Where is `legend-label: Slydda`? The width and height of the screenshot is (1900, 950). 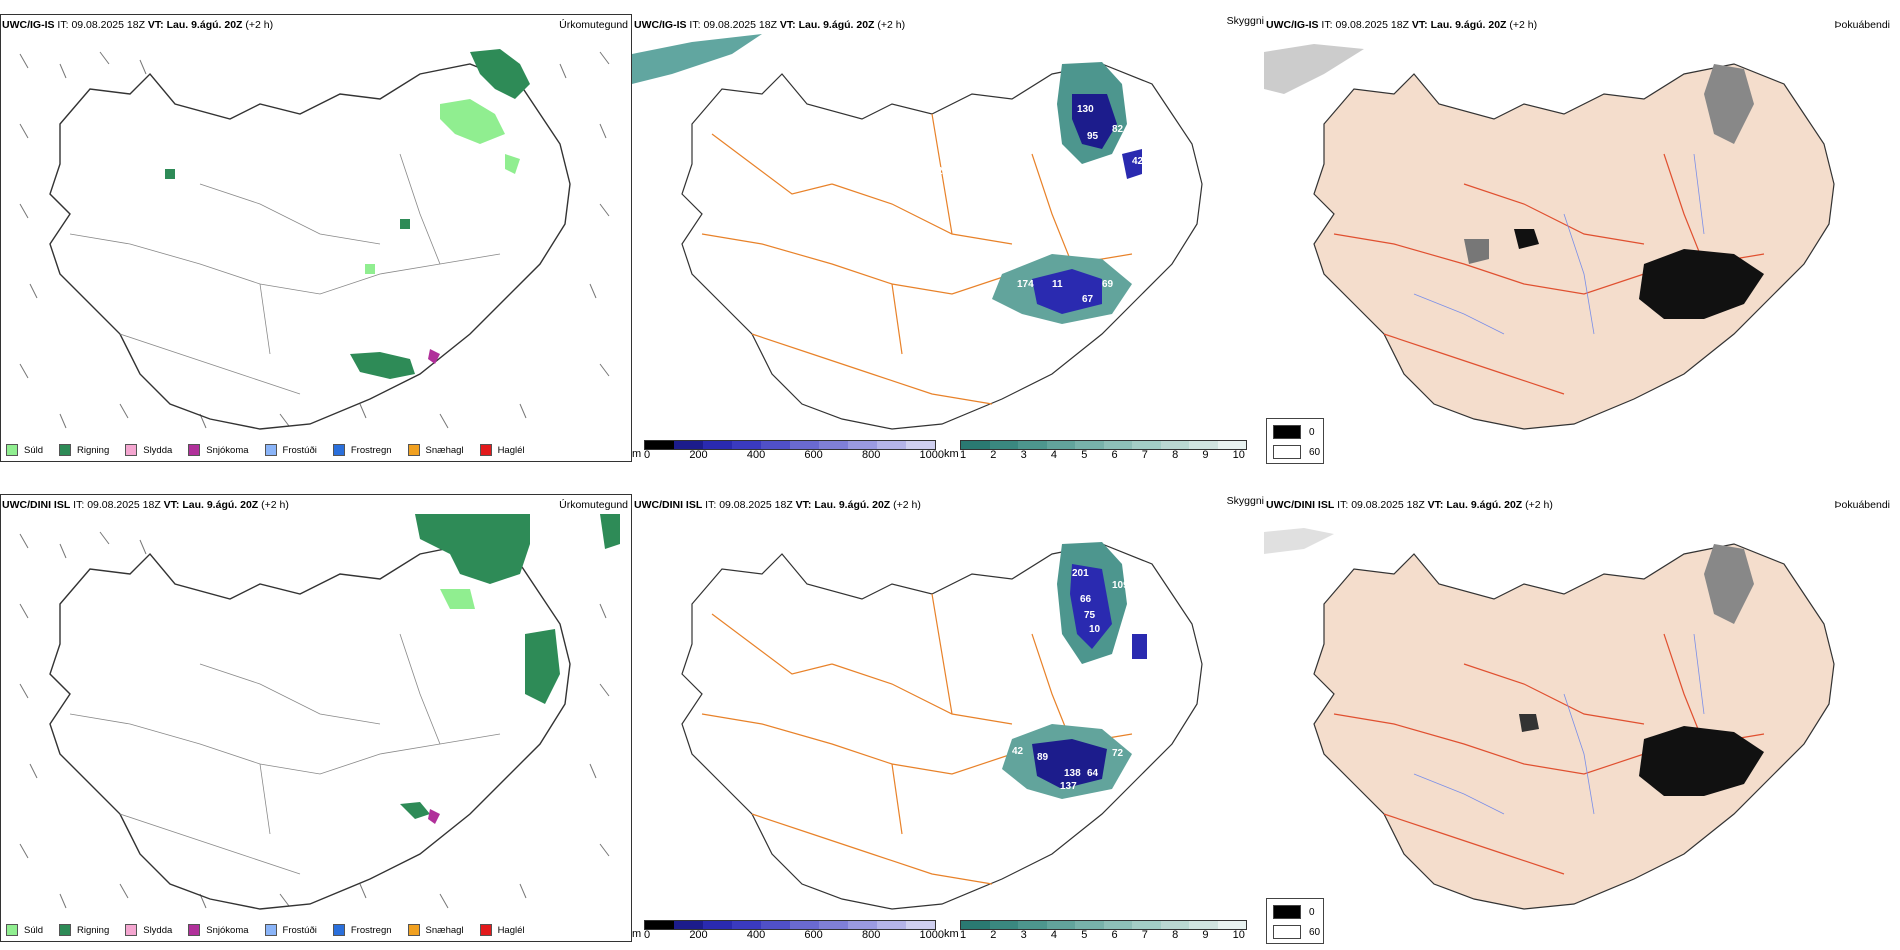
legend-label: Slydda is located at coordinates (158, 450).